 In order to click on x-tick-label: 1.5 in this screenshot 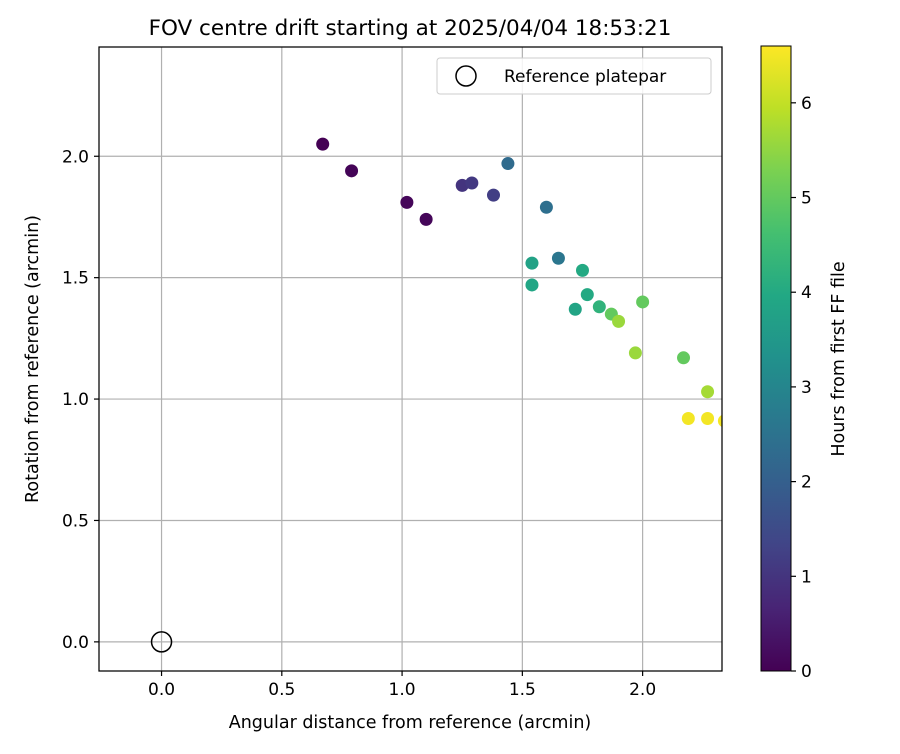, I will do `click(522, 690)`.